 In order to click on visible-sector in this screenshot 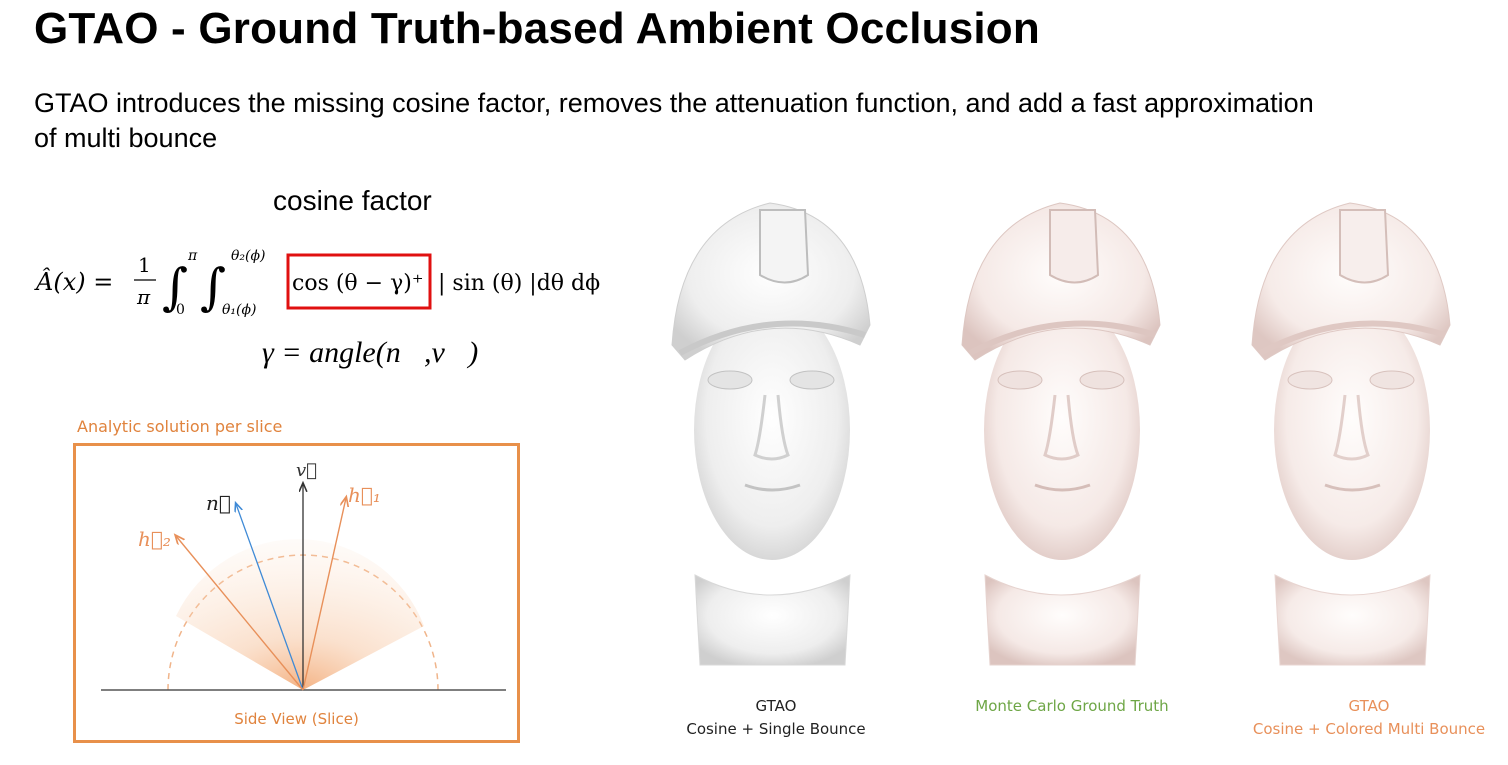, I will do `click(300, 614)`.